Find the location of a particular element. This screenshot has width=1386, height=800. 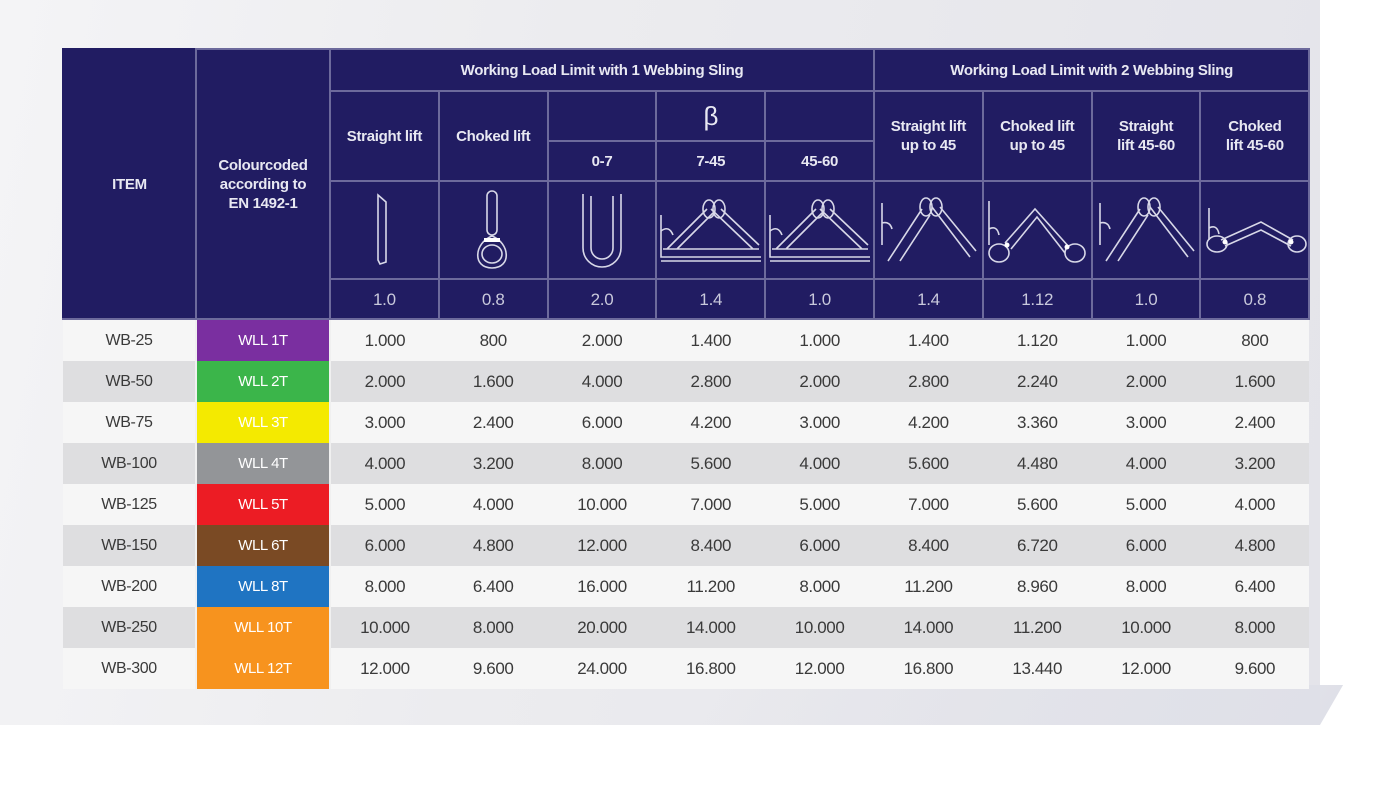

item-code: WB-300 is located at coordinates (129, 668).